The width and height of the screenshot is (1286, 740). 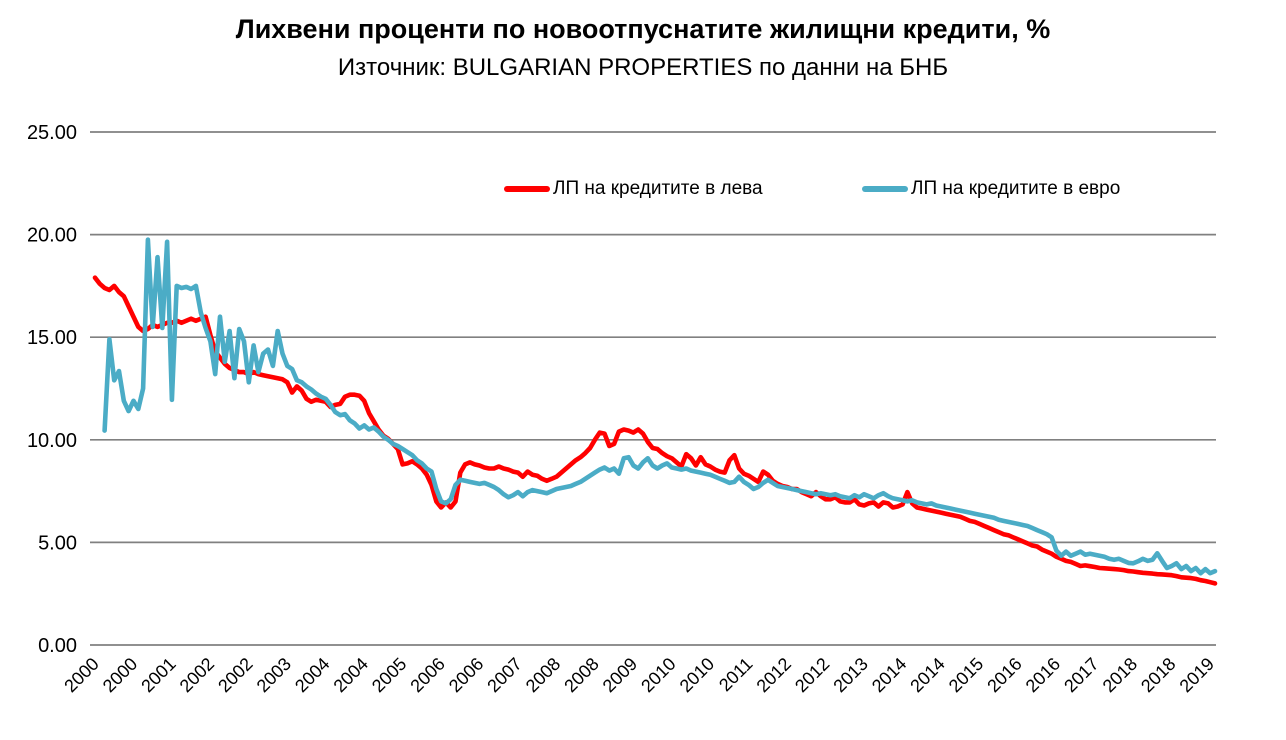 What do you see at coordinates (1016, 188) in the screenshot?
I see `legend-label-evro: ЛП на кредитите в евро` at bounding box center [1016, 188].